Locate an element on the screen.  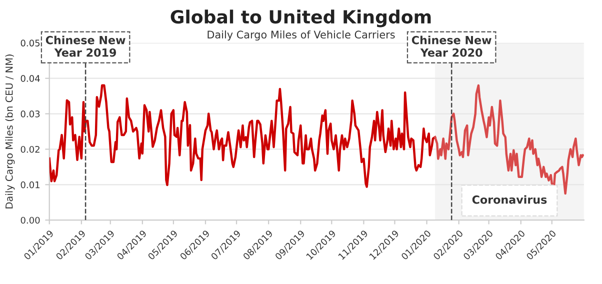
y-tick-label: 0.00 is located at coordinates (30, 220).